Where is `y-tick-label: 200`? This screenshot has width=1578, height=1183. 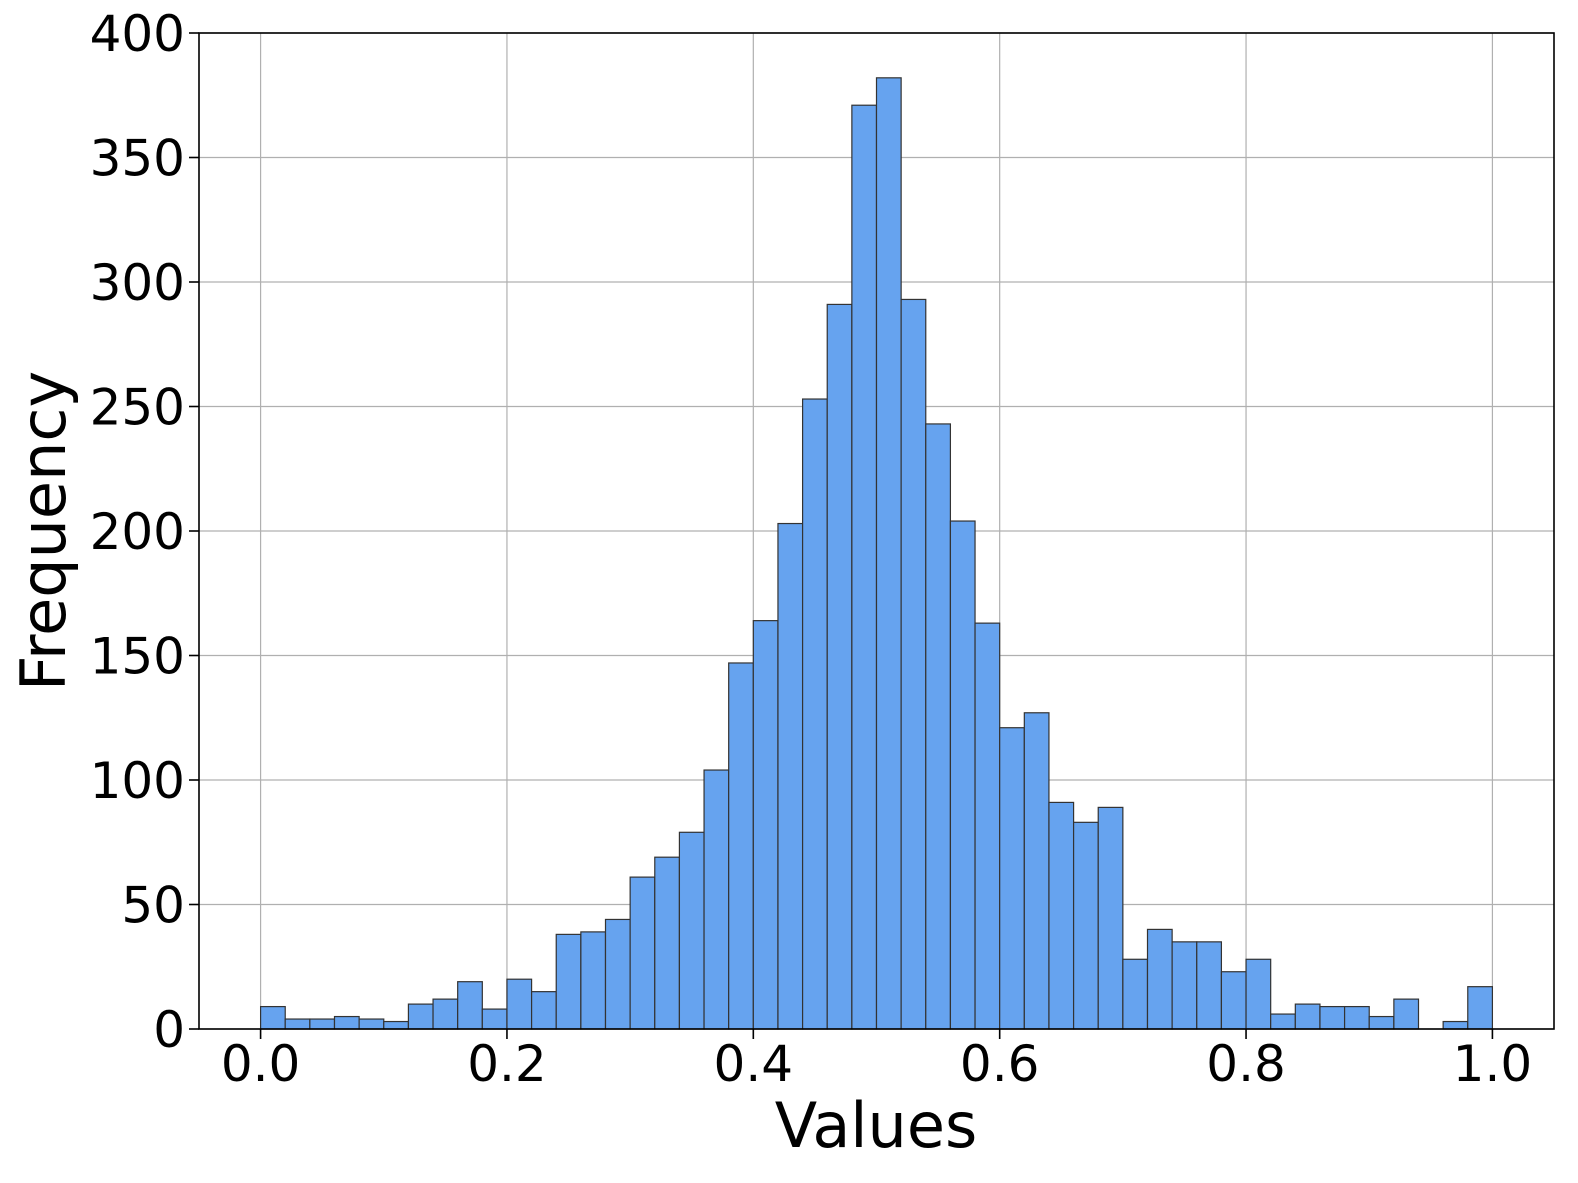 y-tick-label: 200 is located at coordinates (137, 532).